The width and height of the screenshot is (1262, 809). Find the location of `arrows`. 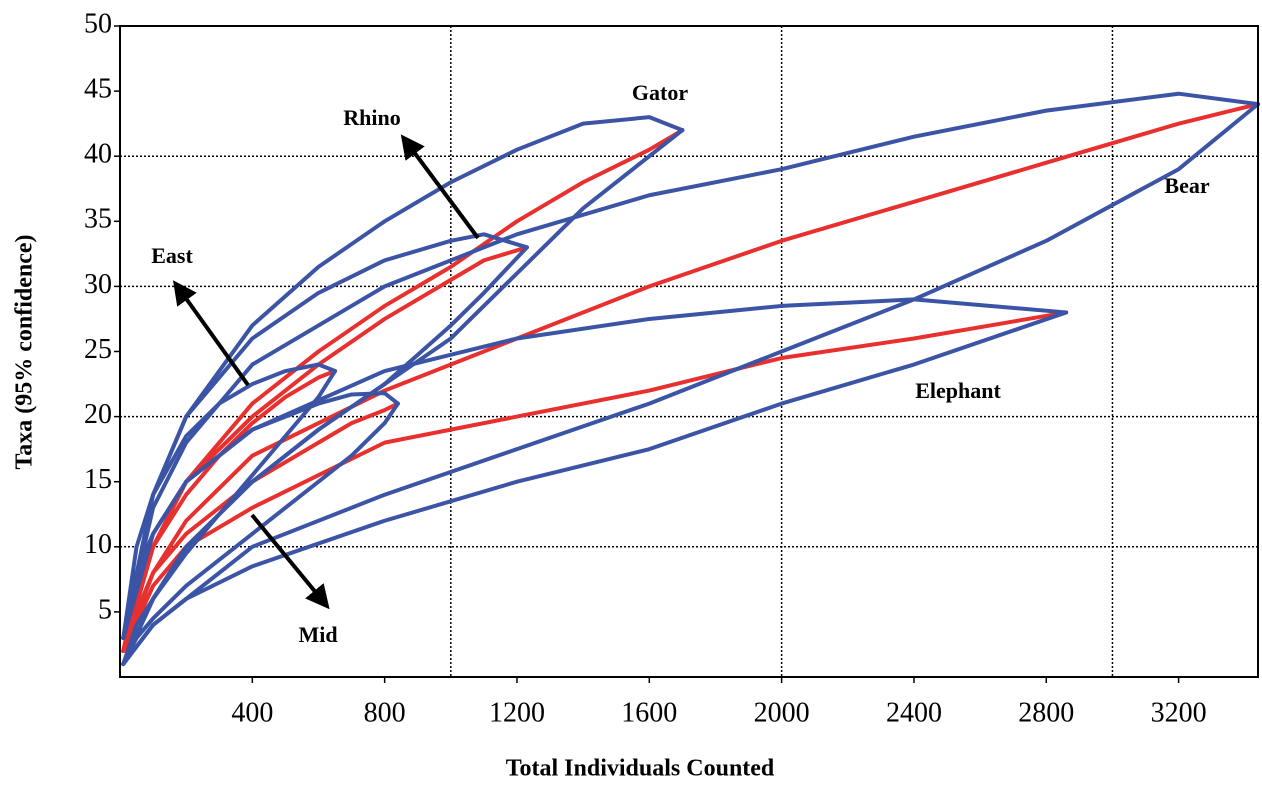

arrows is located at coordinates (326, 372).